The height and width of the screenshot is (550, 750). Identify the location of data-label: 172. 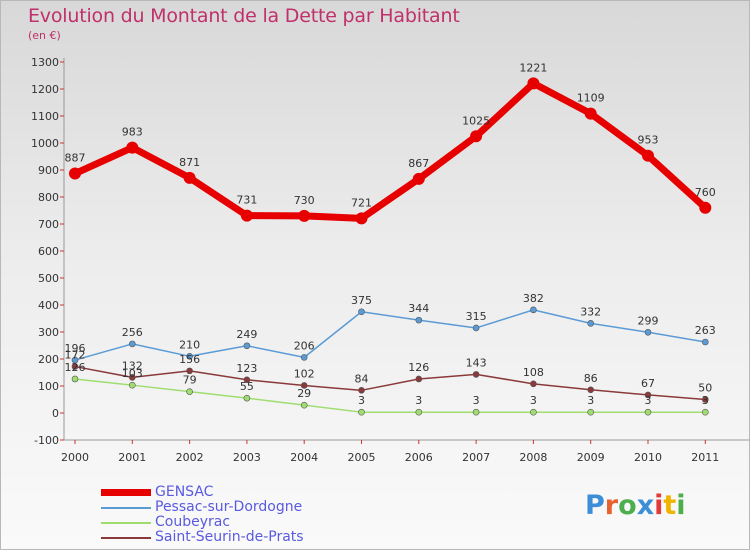
(75, 355).